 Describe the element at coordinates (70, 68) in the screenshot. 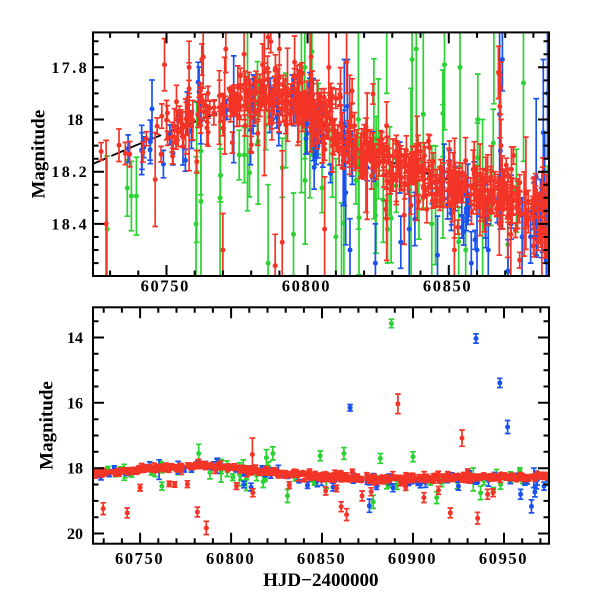

I see `svg-text: 17.8` at that location.